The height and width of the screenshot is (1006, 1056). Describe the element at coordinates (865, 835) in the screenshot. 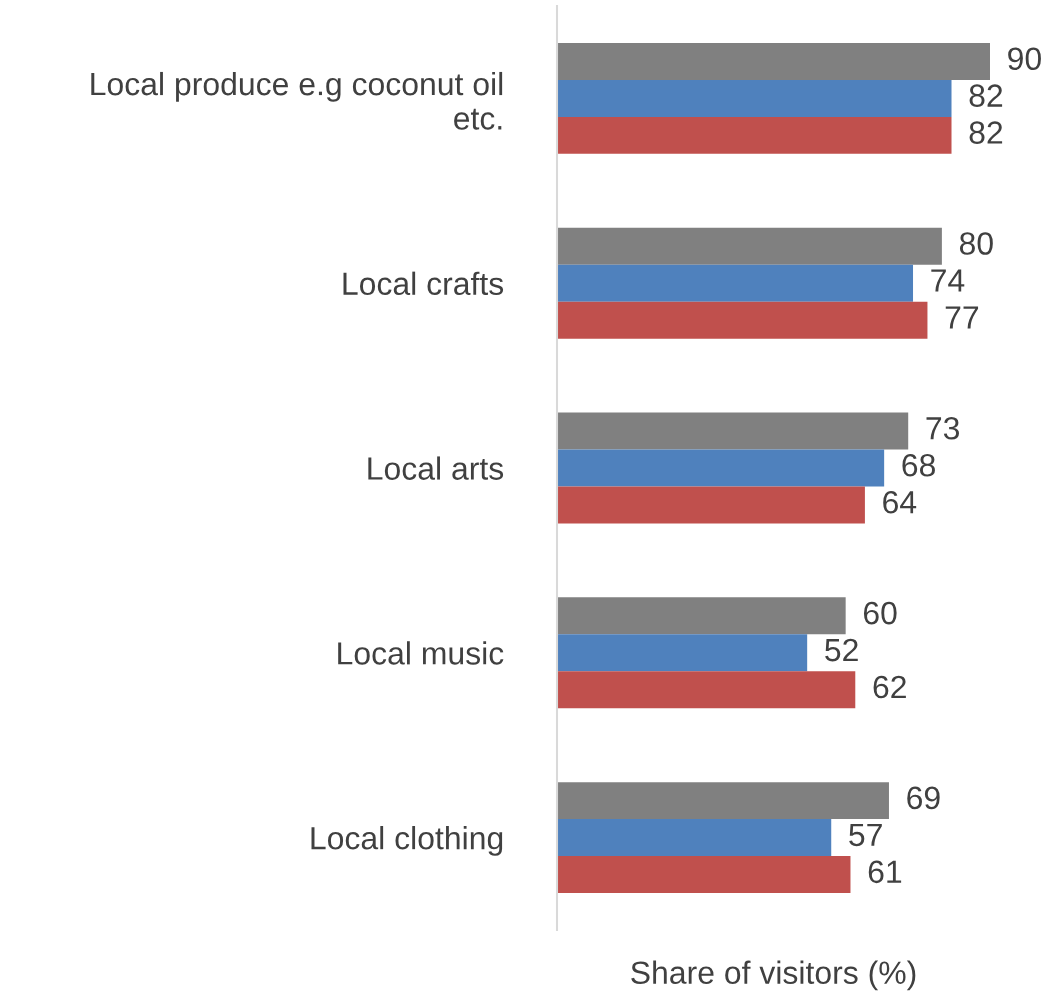

I see `data-label: 57` at that location.